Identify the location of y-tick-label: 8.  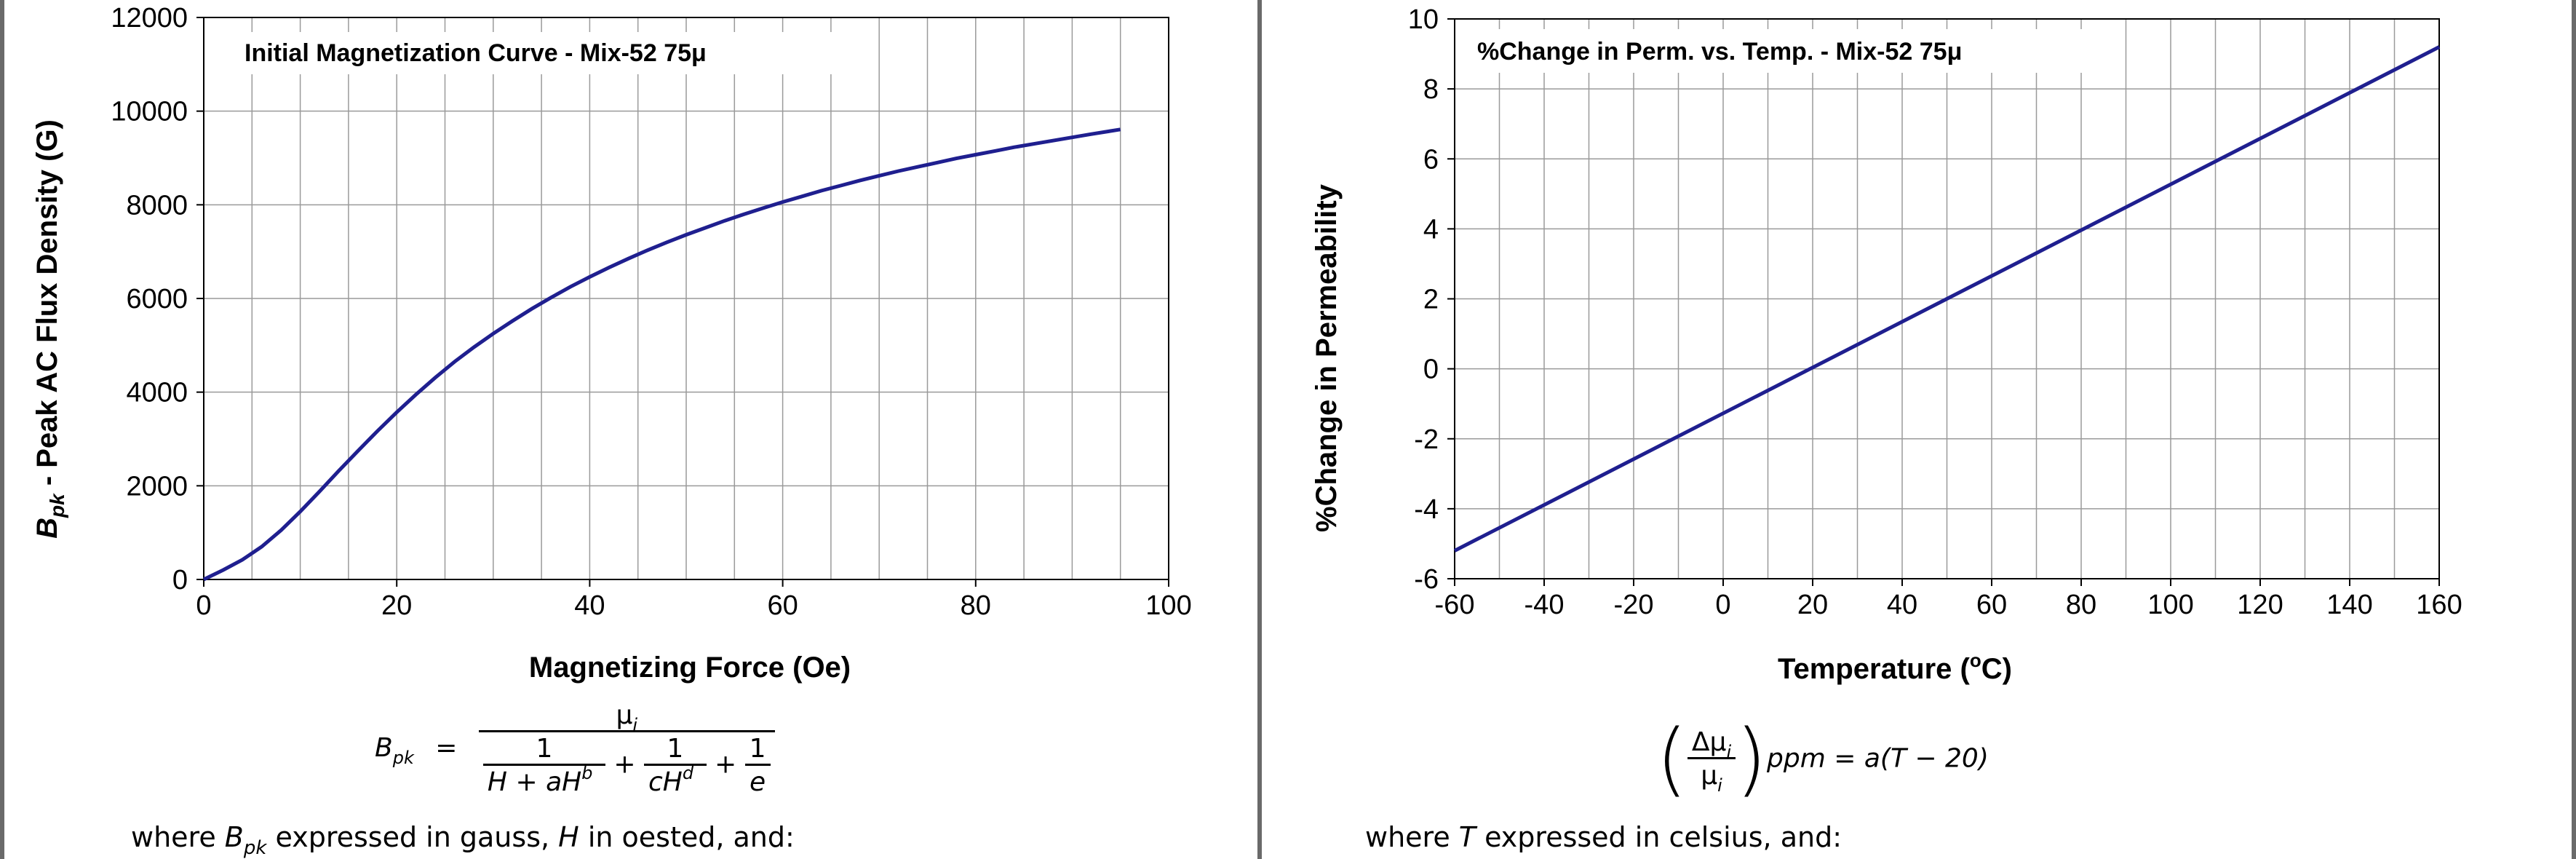
(1431, 89).